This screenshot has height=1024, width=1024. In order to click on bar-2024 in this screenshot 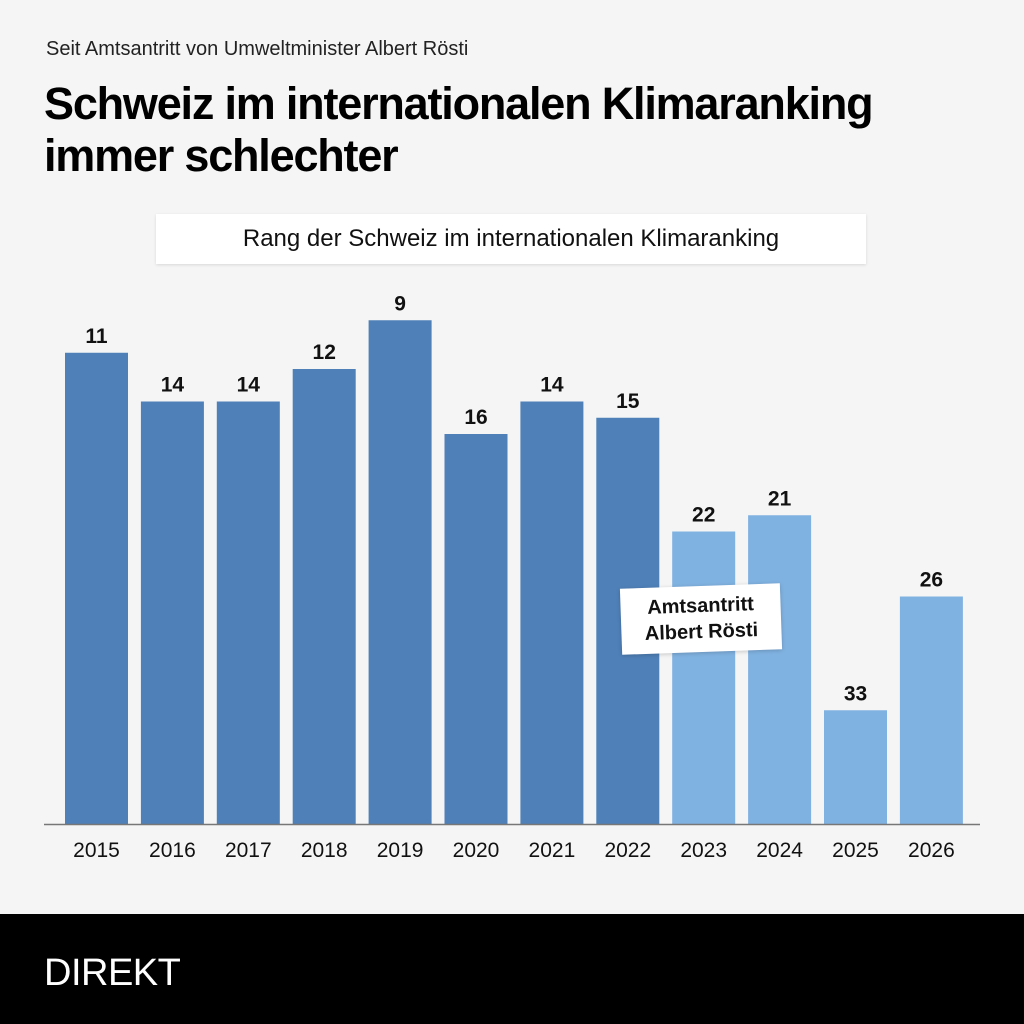, I will do `click(780, 669)`.